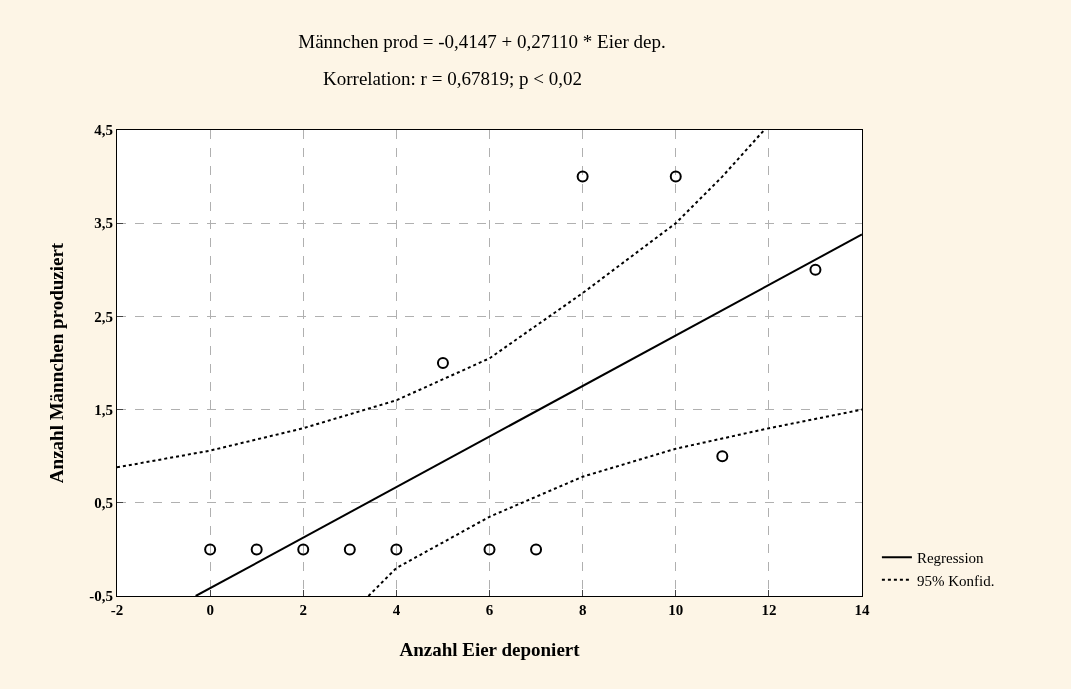 The height and width of the screenshot is (689, 1071). I want to click on y-axis-title: Anzahl Männchen produziert, so click(57, 363).